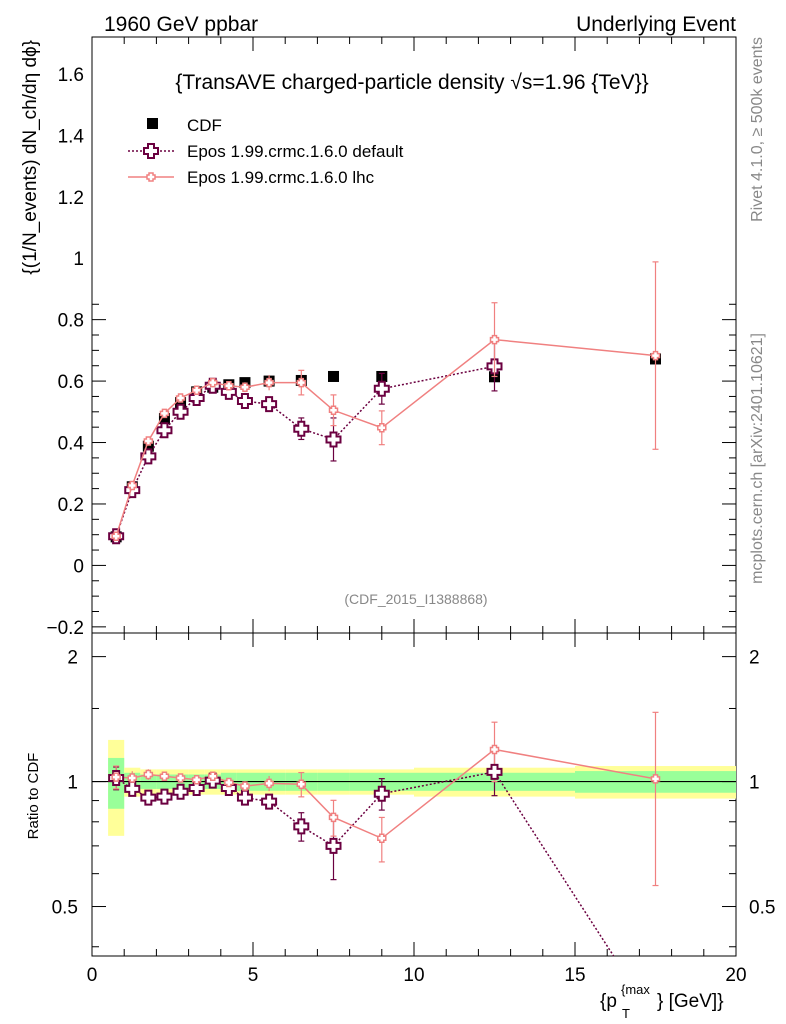 Image resolution: width=786 pixels, height=1024 pixels. I want to click on series-line-lhc, so click(385, 437).